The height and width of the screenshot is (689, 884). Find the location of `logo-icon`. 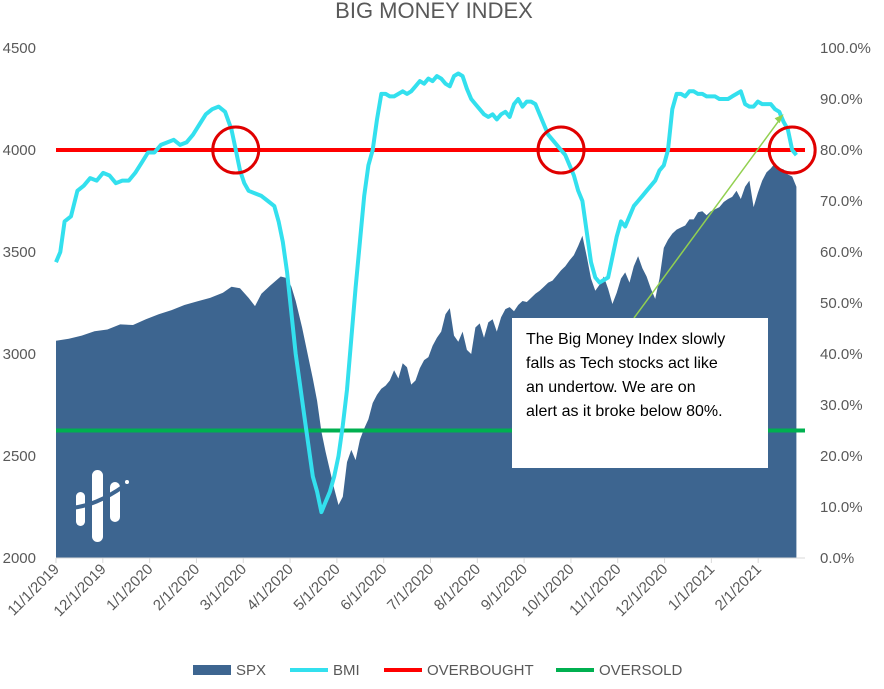

logo-icon is located at coordinates (100, 506).